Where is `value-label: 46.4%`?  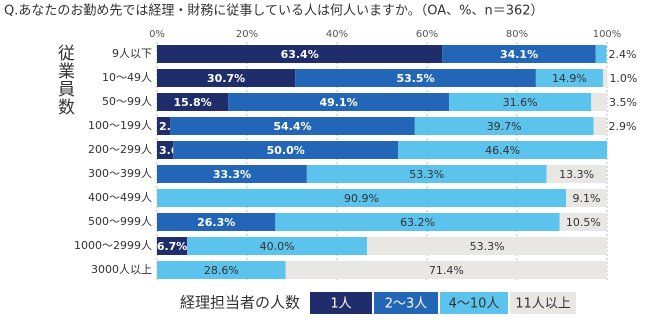 value-label: 46.4% is located at coordinates (502, 150).